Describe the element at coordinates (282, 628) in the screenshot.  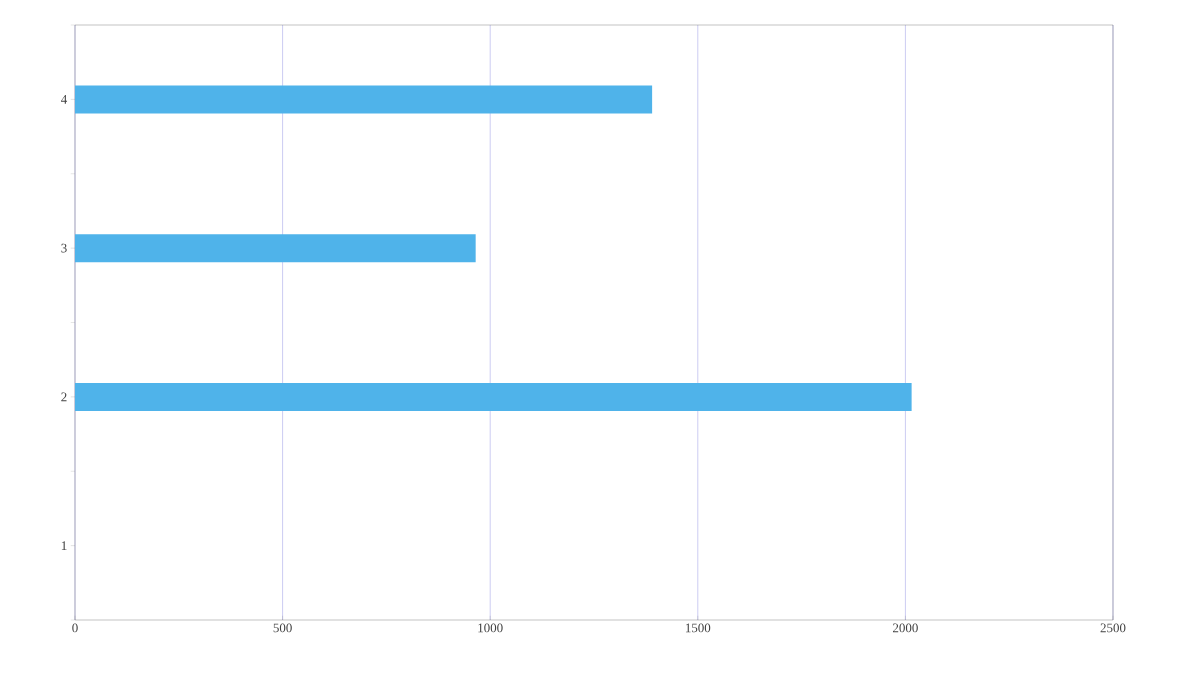
I see `x-tick-label: 500` at that location.